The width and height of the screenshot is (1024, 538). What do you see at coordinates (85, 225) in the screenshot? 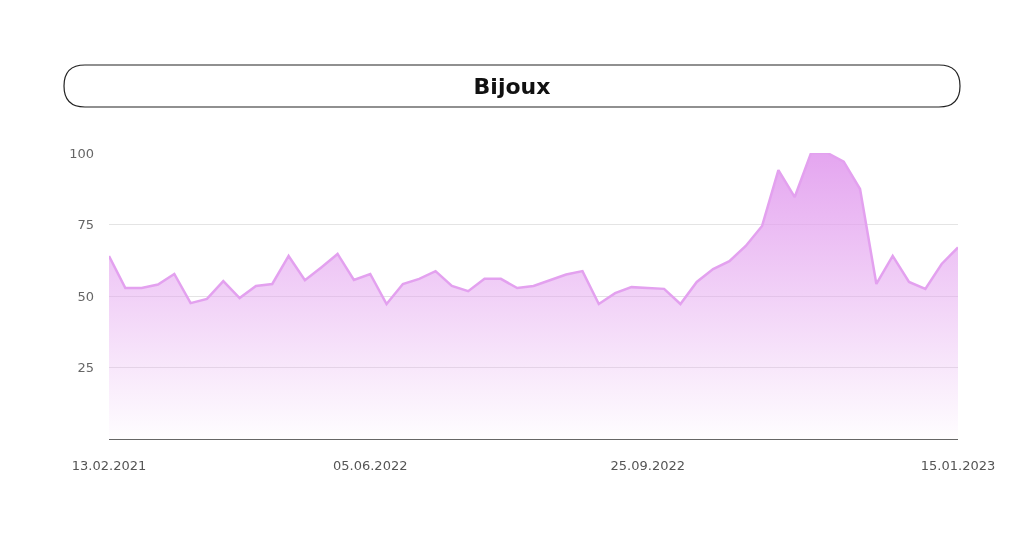
I see `y-tick-label: 75` at bounding box center [85, 225].